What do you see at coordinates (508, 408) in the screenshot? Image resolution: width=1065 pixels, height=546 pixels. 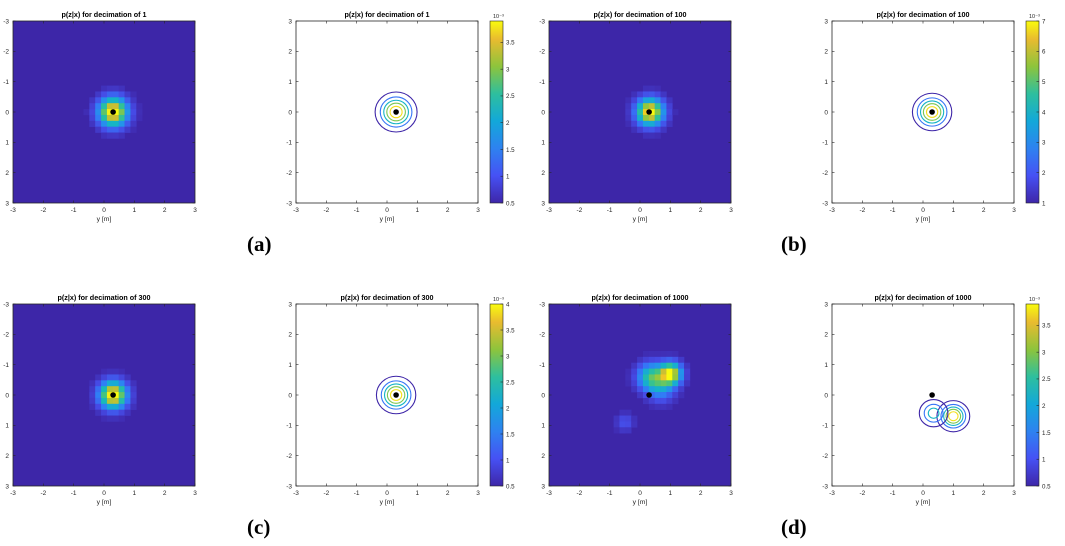 I see `colorbar-tick-label: 2` at bounding box center [508, 408].